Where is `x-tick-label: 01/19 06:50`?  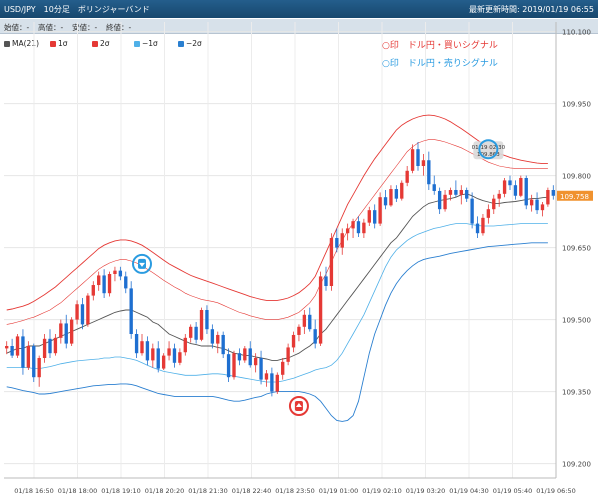
x-tick-label: 01/19 06:50 is located at coordinates (556, 491).